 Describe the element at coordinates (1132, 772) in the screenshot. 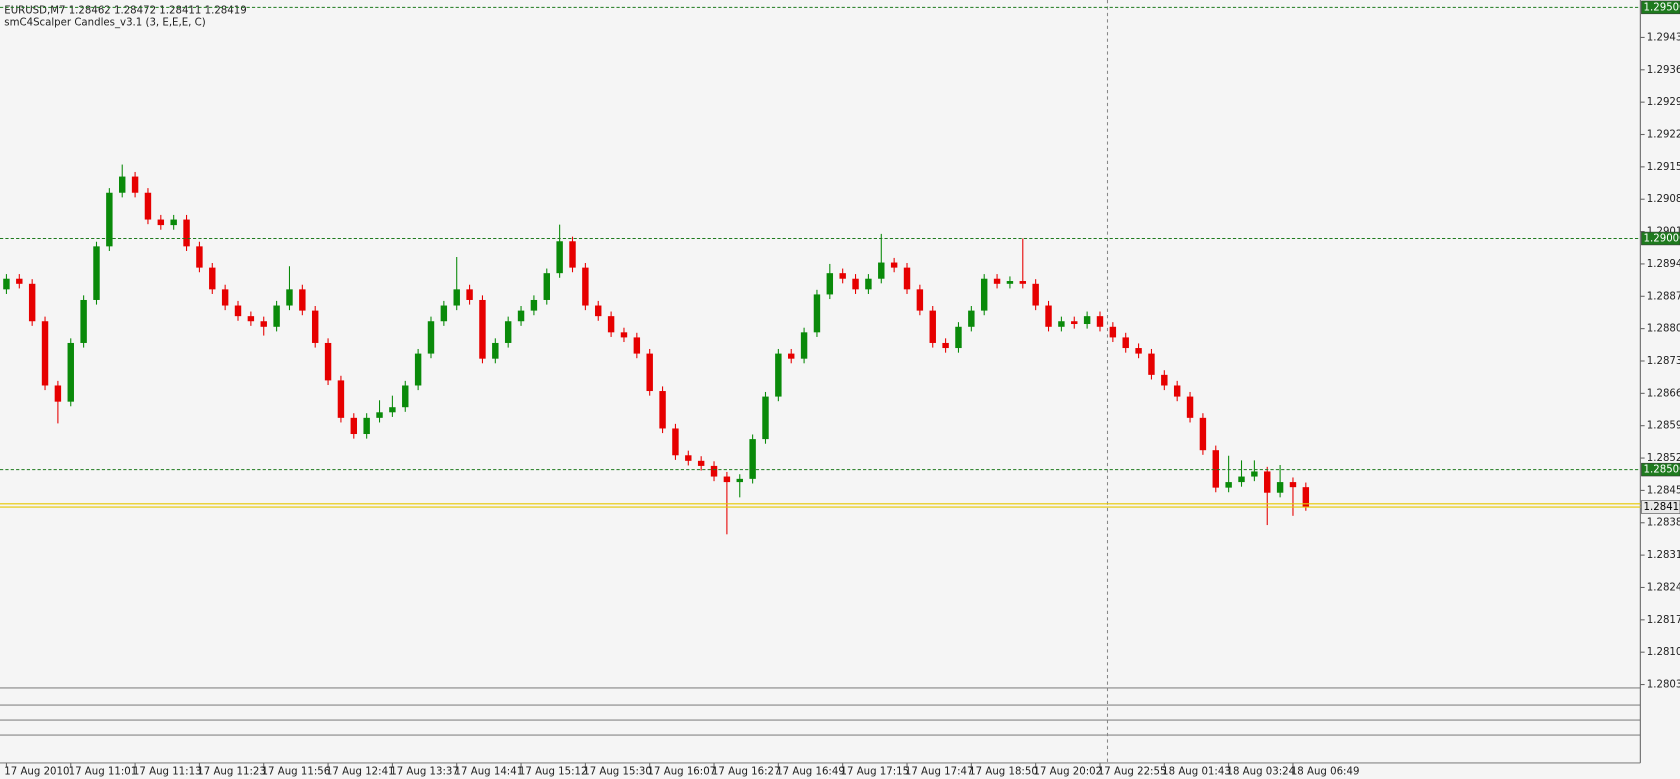

I see `x-tick-label: 17 Aug 22:55` at that location.